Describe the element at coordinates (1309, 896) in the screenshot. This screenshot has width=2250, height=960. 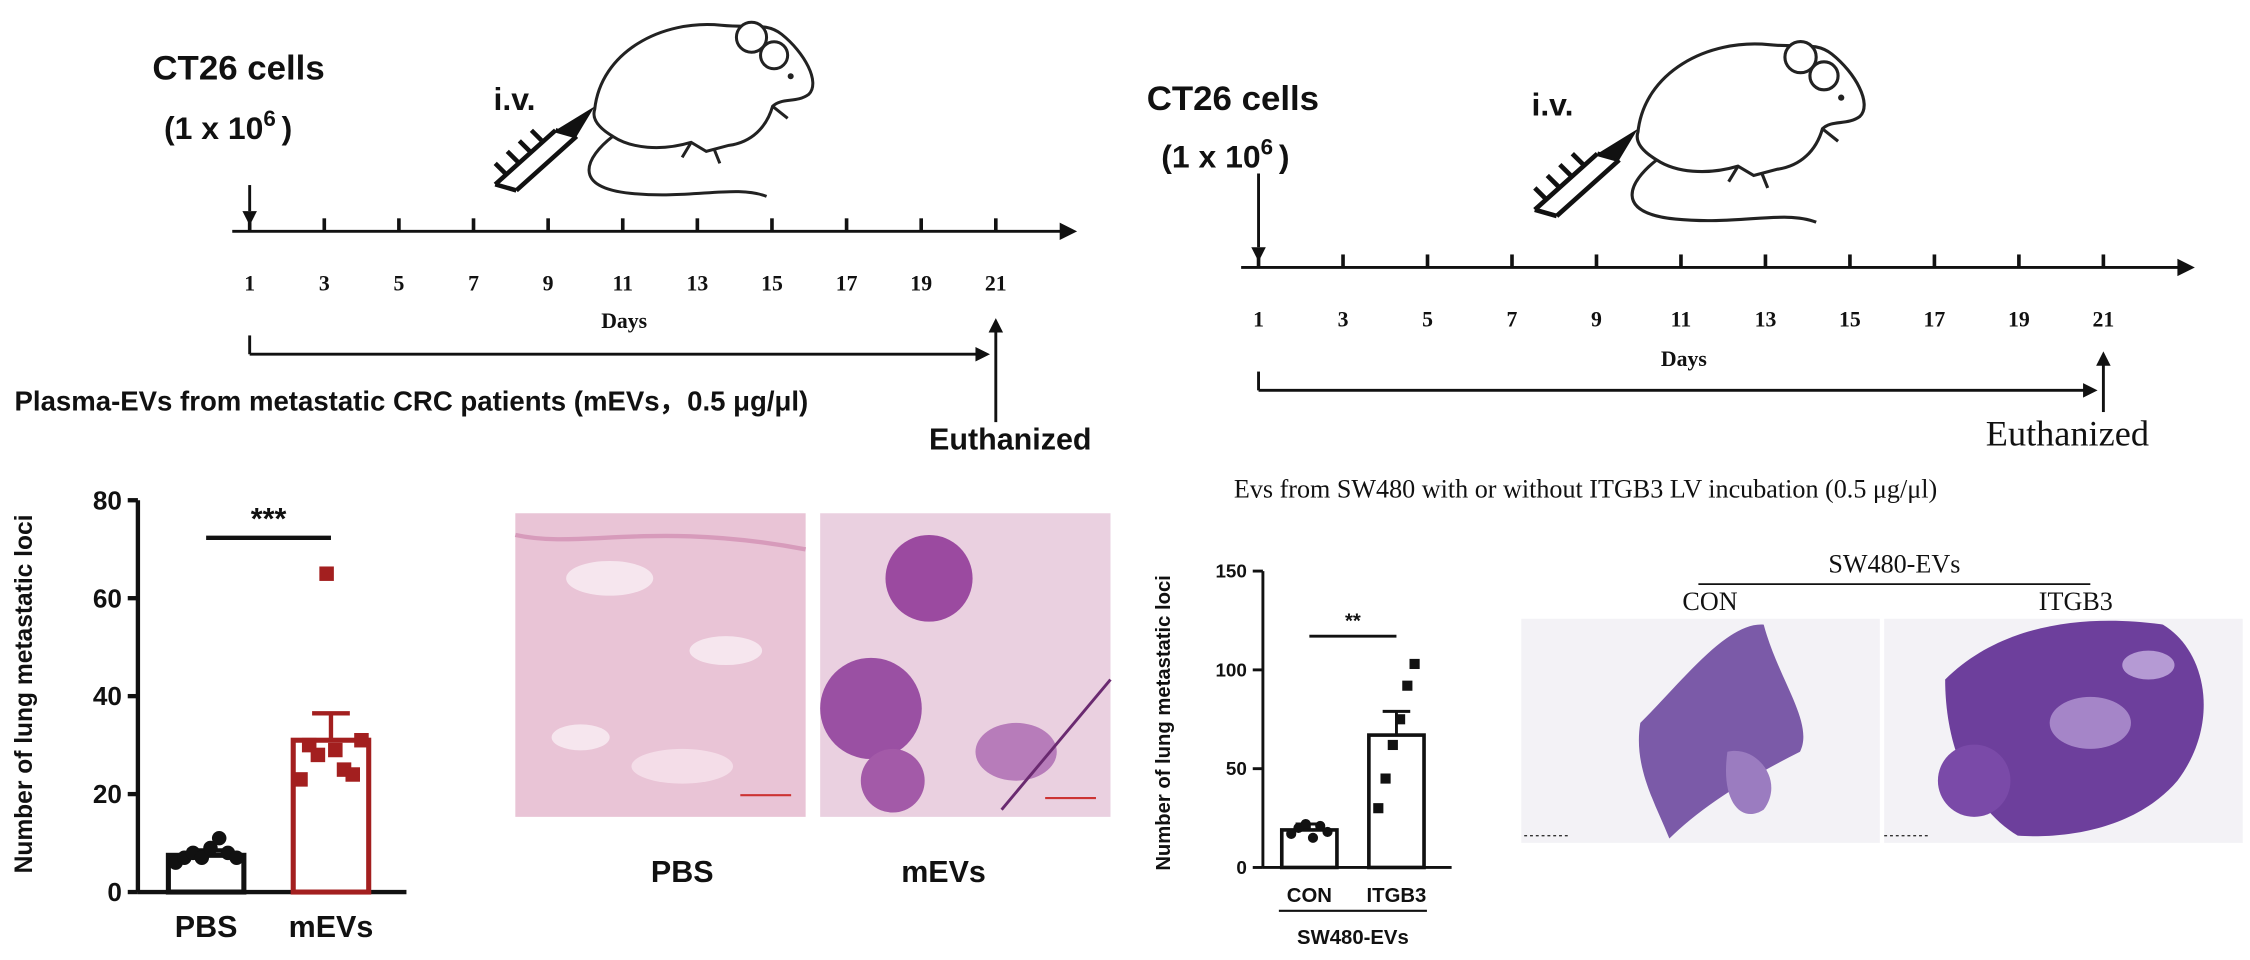
I see `x-tick-label: CON` at that location.